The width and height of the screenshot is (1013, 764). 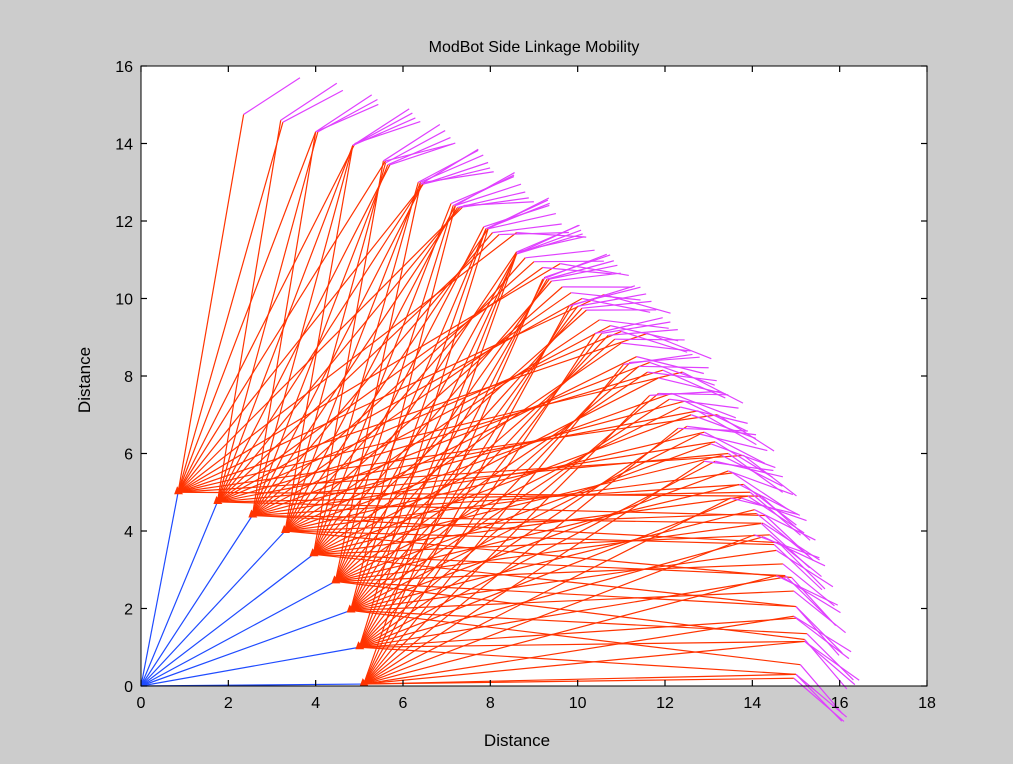 What do you see at coordinates (128, 610) in the screenshot?
I see `y-tick-label-1: 2` at bounding box center [128, 610].